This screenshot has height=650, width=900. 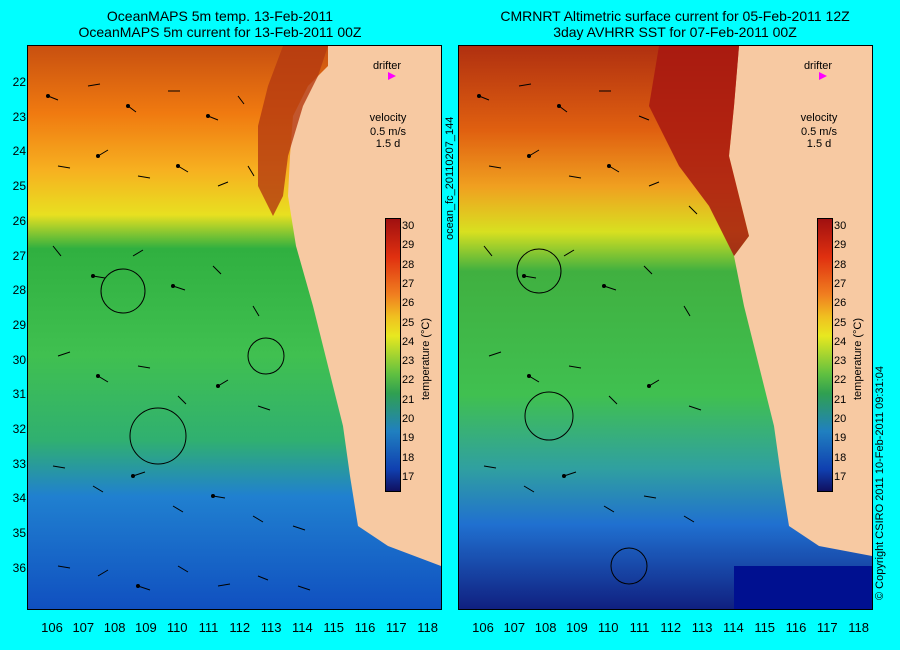 What do you see at coordinates (388, 132) in the screenshot?
I see `left-velocity-value: 0.5 m/s` at bounding box center [388, 132].